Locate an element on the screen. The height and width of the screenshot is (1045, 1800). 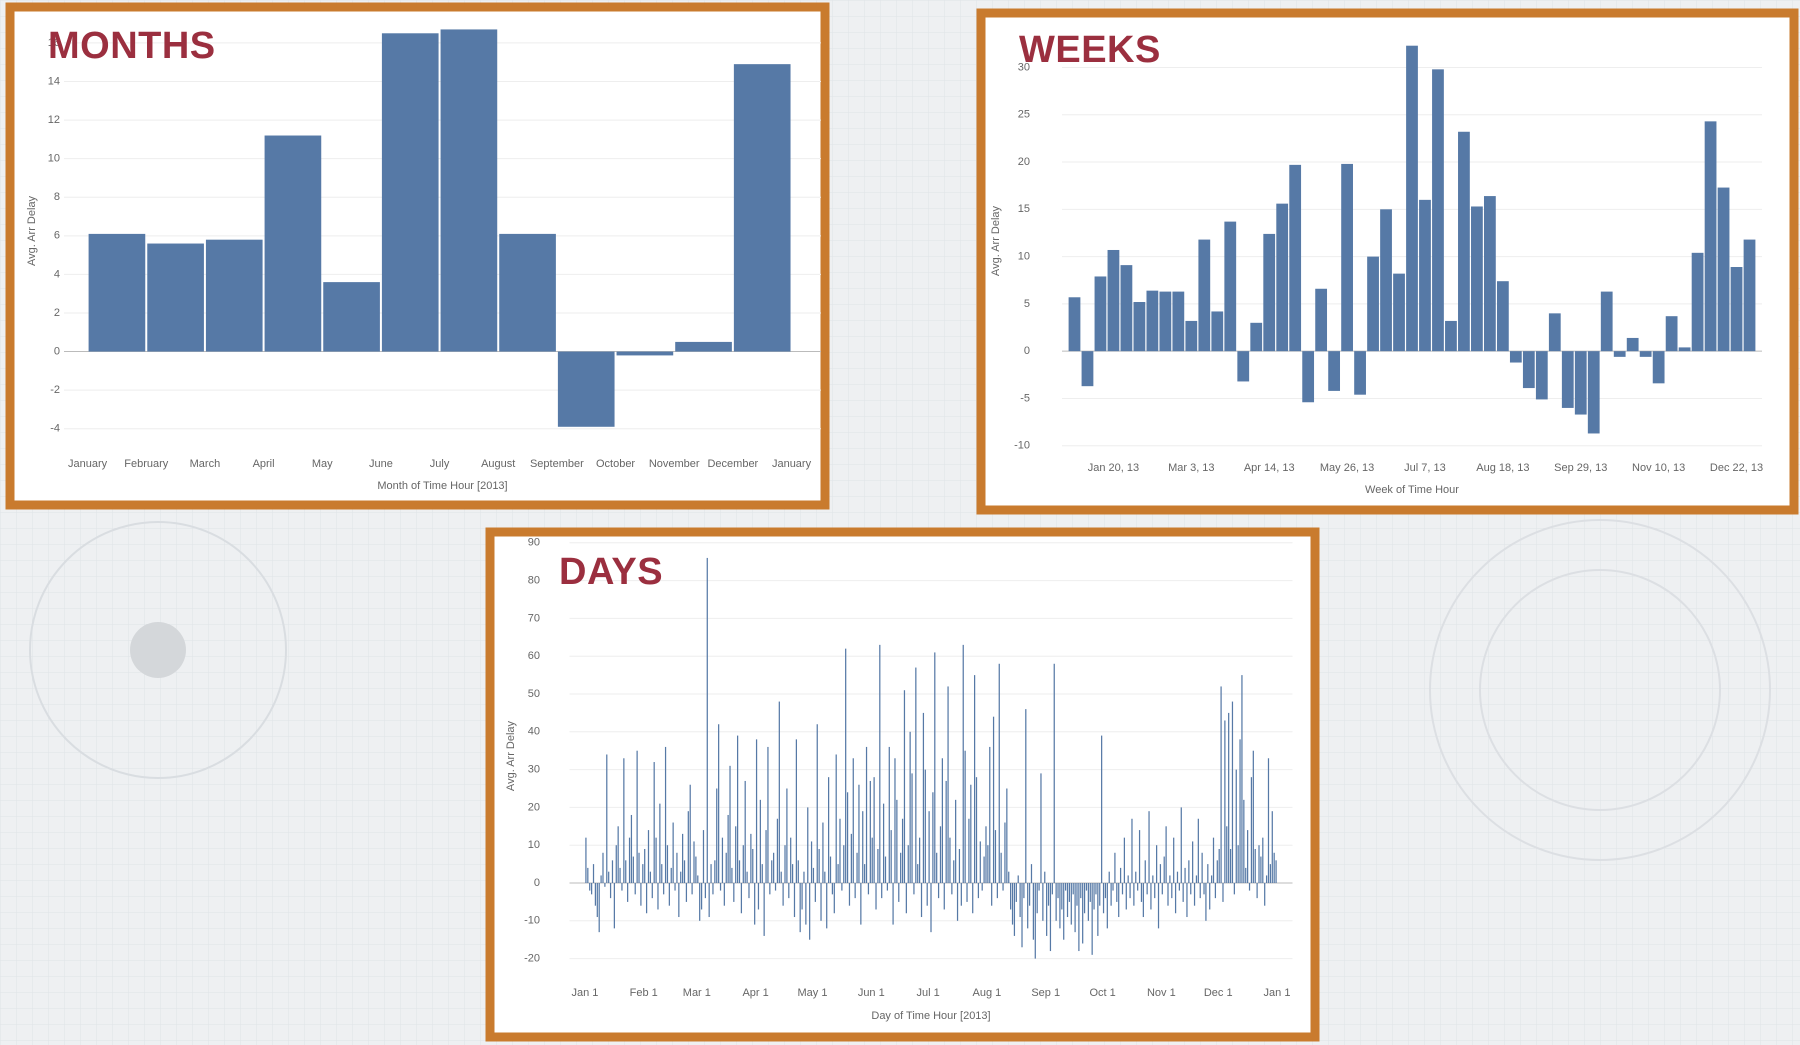
x-tick-label: May 1 is located at coordinates (813, 993).